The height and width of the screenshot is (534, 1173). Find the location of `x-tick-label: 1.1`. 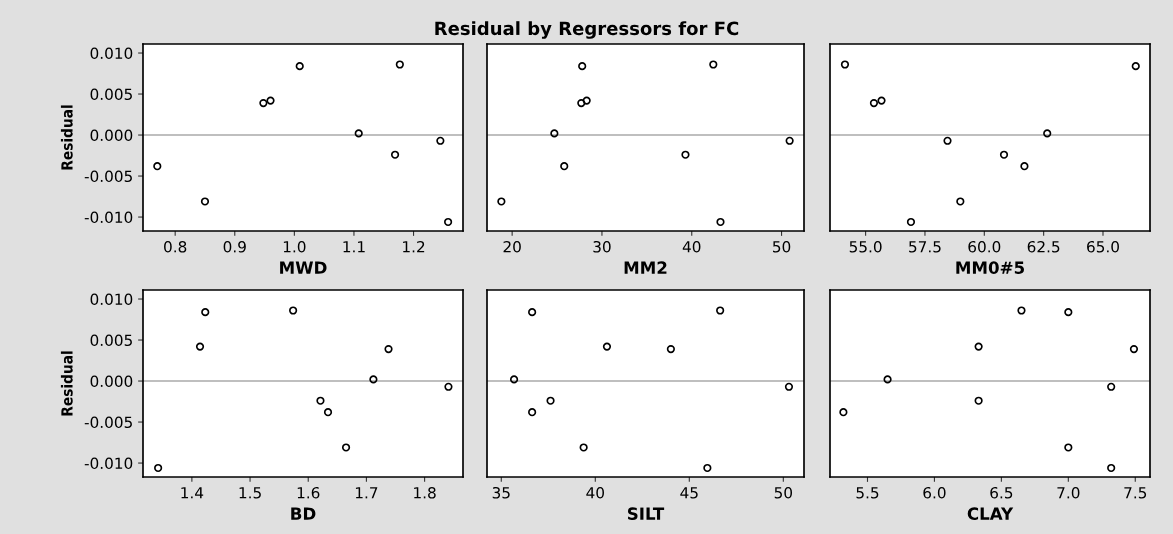

x-tick-label: 1.1 is located at coordinates (354, 247).